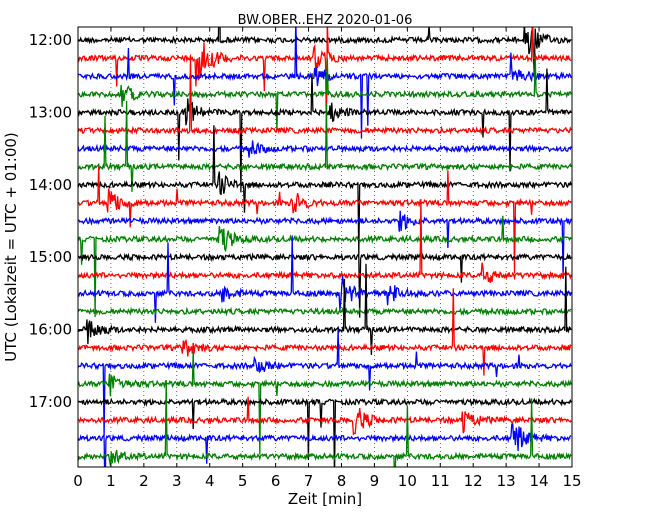  What do you see at coordinates (243, 481) in the screenshot?
I see `x-tick-label: 5` at bounding box center [243, 481].